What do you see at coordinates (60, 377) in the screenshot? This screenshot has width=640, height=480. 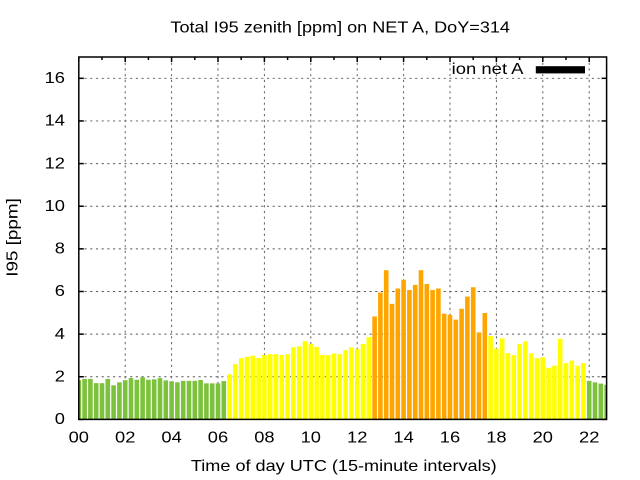 I see `svg-text: 2` at bounding box center [60, 377].